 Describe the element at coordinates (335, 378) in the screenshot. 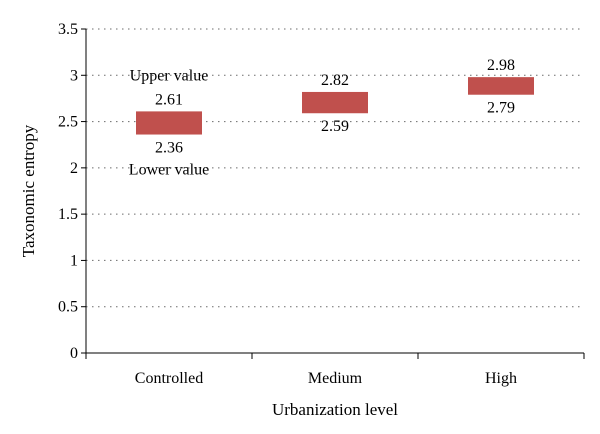

I see `x-tick-label: Medium` at that location.